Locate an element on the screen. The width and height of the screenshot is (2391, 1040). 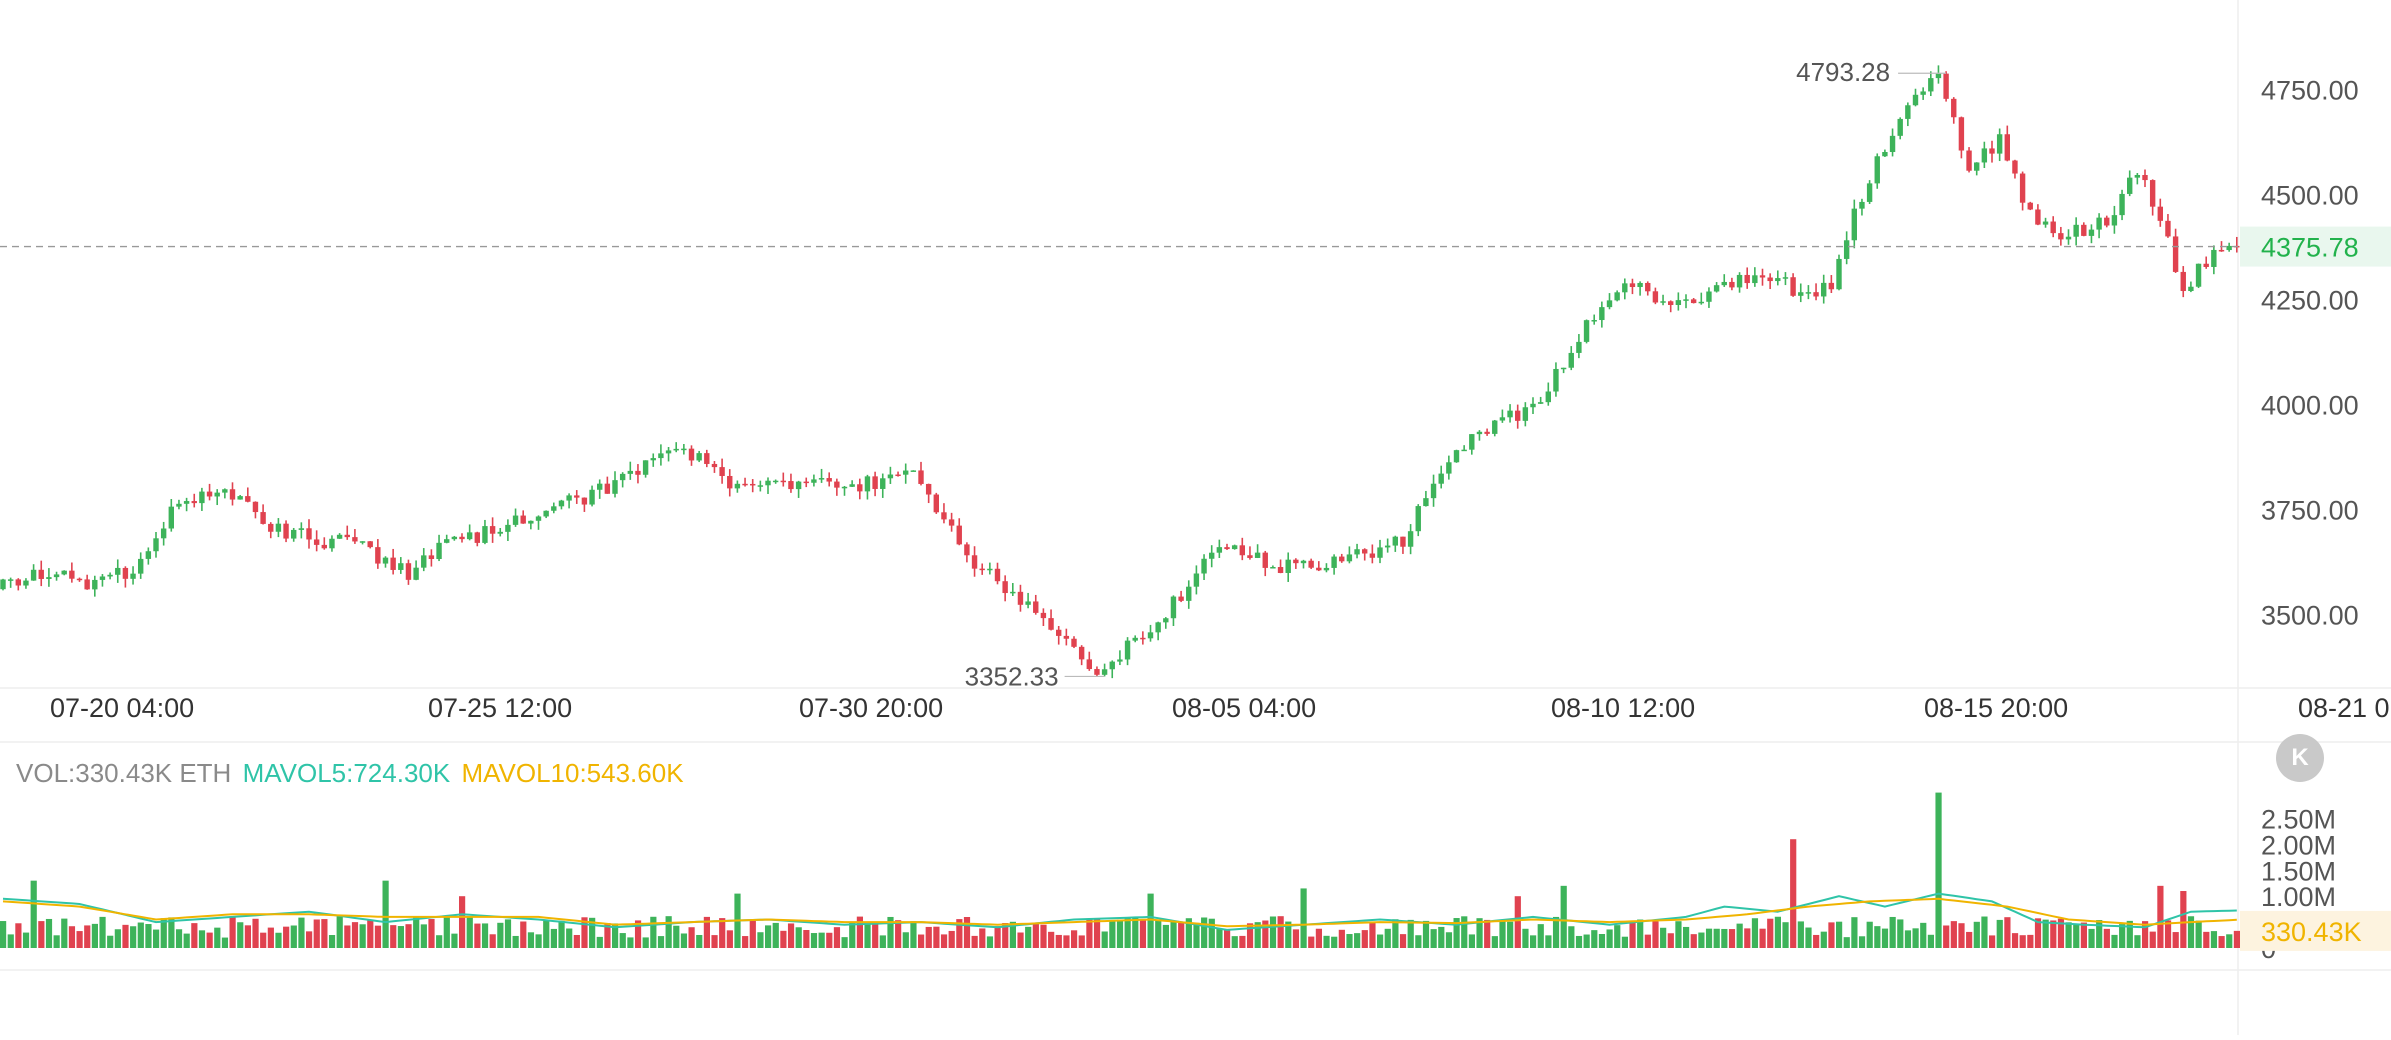
price-tick-label: 4500.00 is located at coordinates (2310, 195).